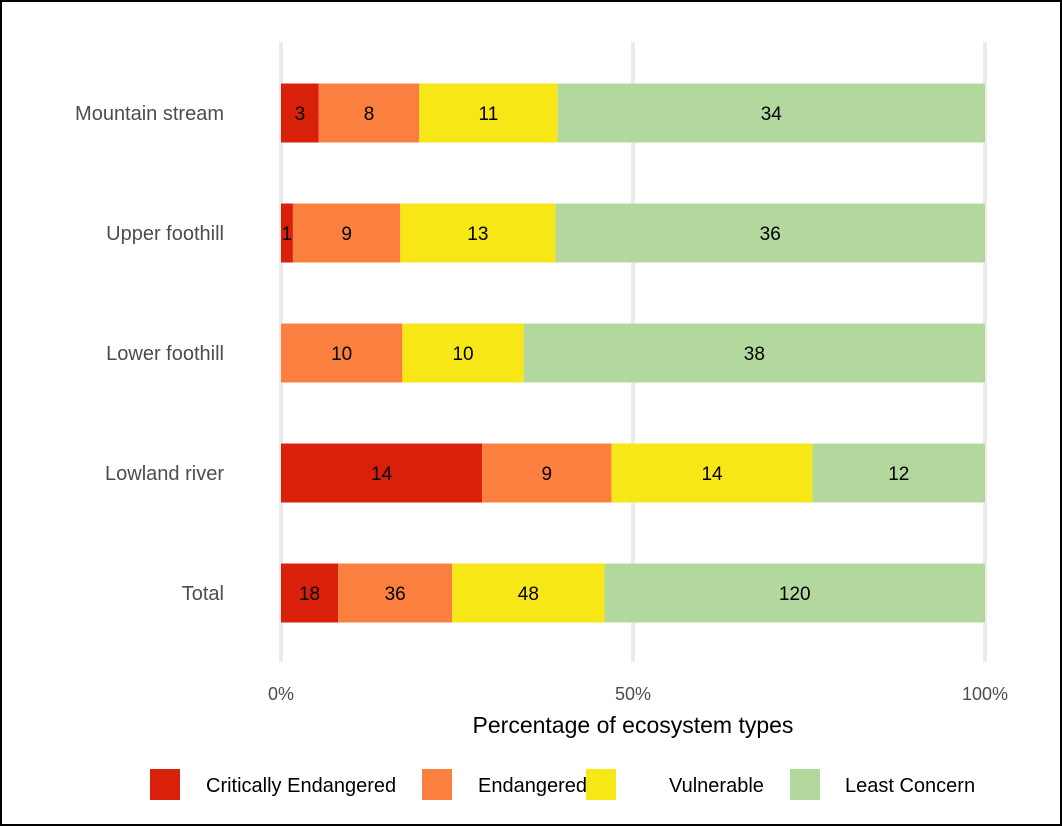 This screenshot has height=826, width=1062. Describe the element at coordinates (165, 354) in the screenshot. I see `category-label: Lower foothill` at that location.